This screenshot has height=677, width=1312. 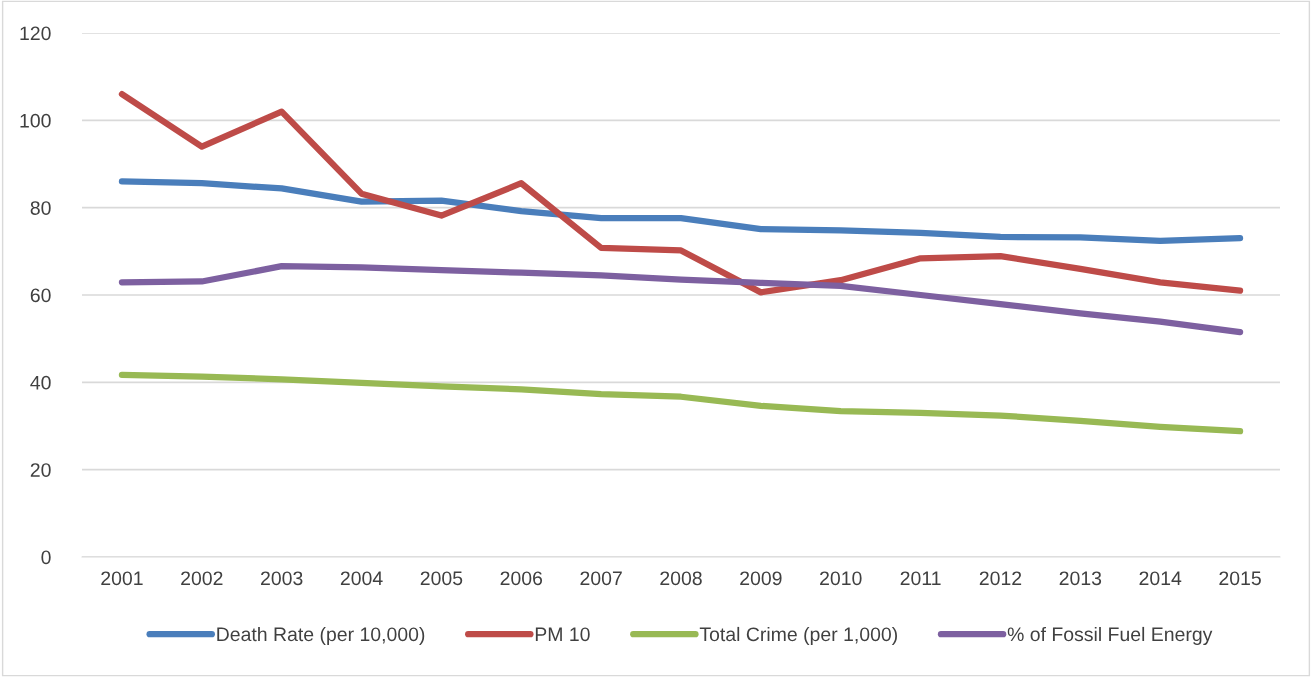 What do you see at coordinates (761, 578) in the screenshot?
I see `x-tick-label: 2009` at bounding box center [761, 578].